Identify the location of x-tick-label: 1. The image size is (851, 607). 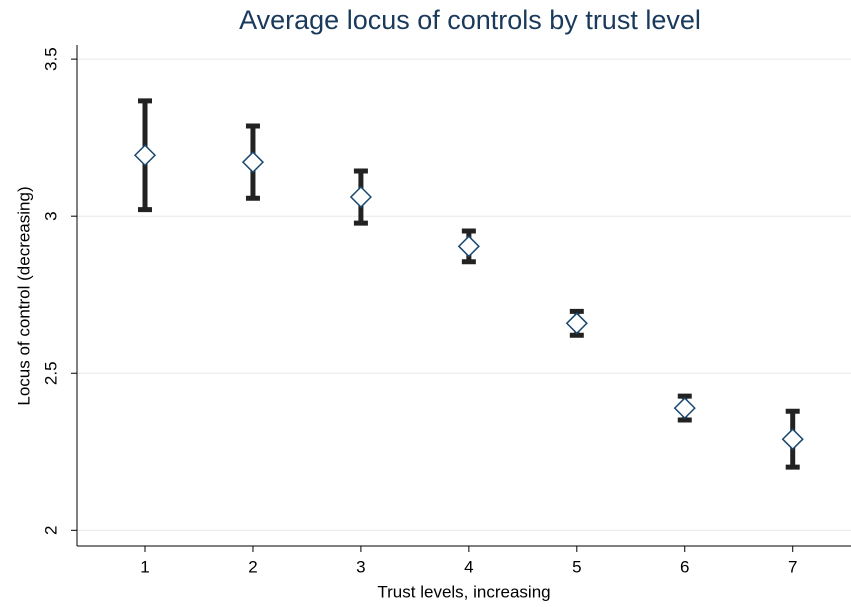
(144, 566).